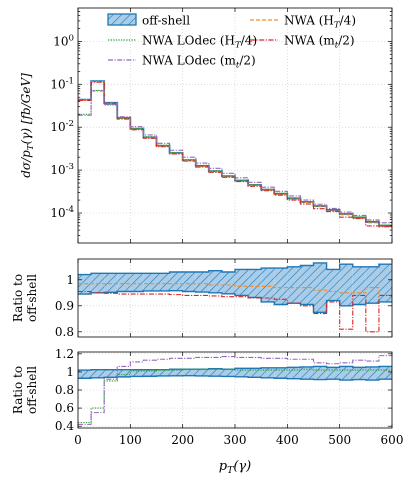 This screenshot has height=477, width=407. What do you see at coordinates (392, 440) in the screenshot?
I see `x-tick-label: 600` at bounding box center [392, 440].